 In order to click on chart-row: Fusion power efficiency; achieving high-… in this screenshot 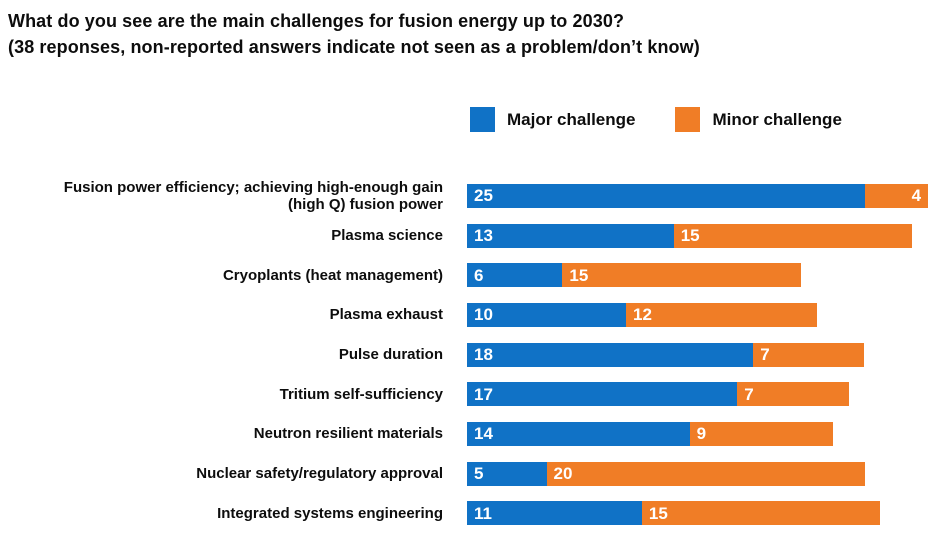, I will do `click(468, 196)`.